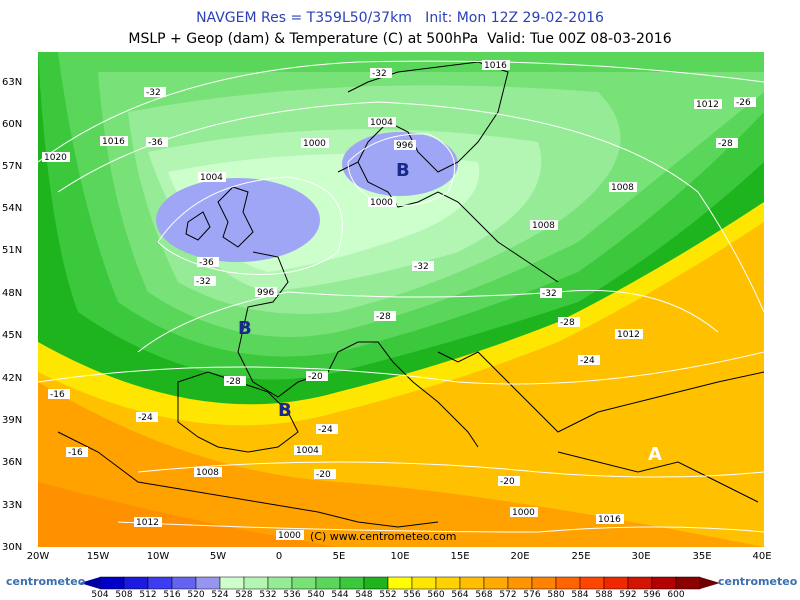  I want to click on lon-label-30e: 30E, so click(641, 556).